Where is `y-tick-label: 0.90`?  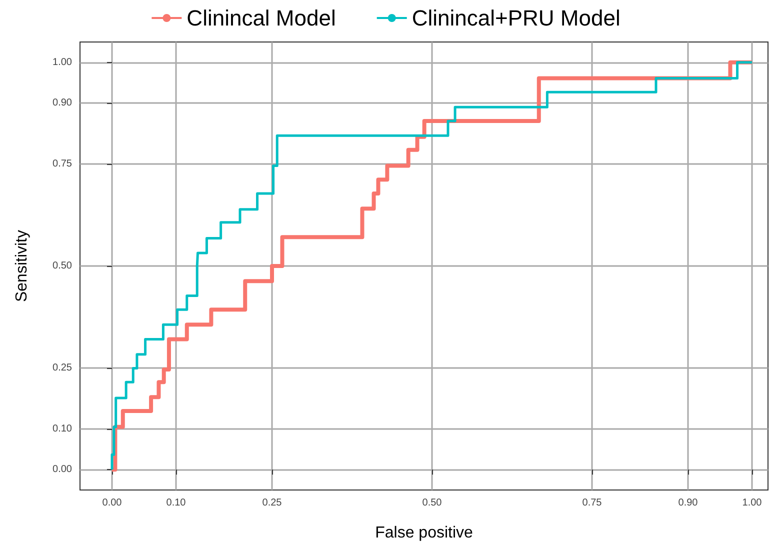
y-tick-label: 0.90 is located at coordinates (62, 103).